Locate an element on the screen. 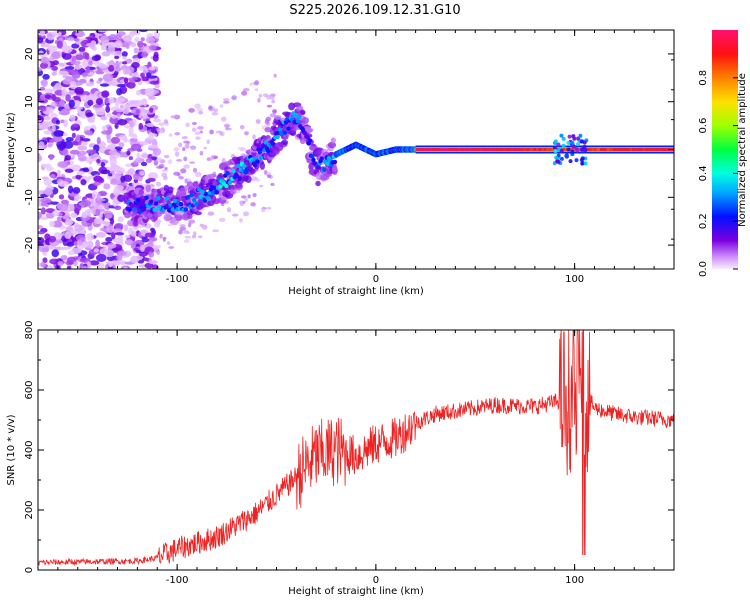  x-tick-label: 100 is located at coordinates (574, 279).